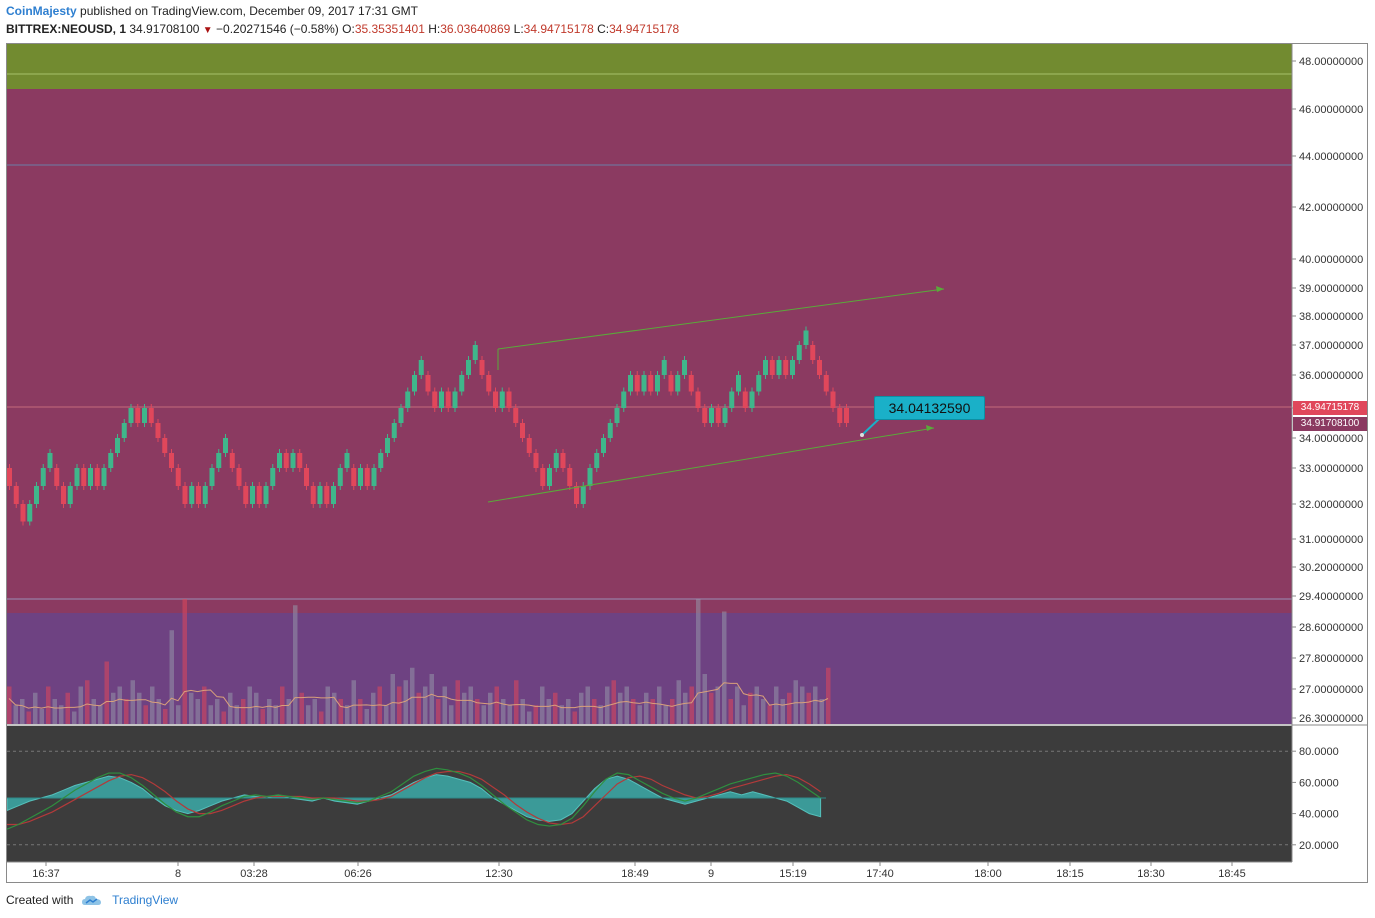  Describe the element at coordinates (1329, 453) in the screenshot. I see `price-axis-background` at that location.